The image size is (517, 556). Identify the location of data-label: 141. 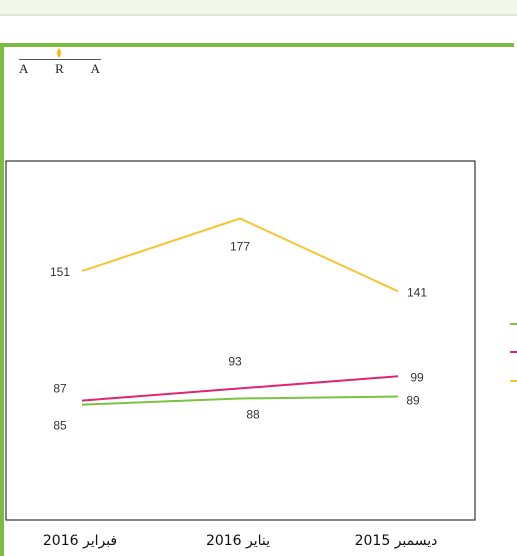
(417, 292).